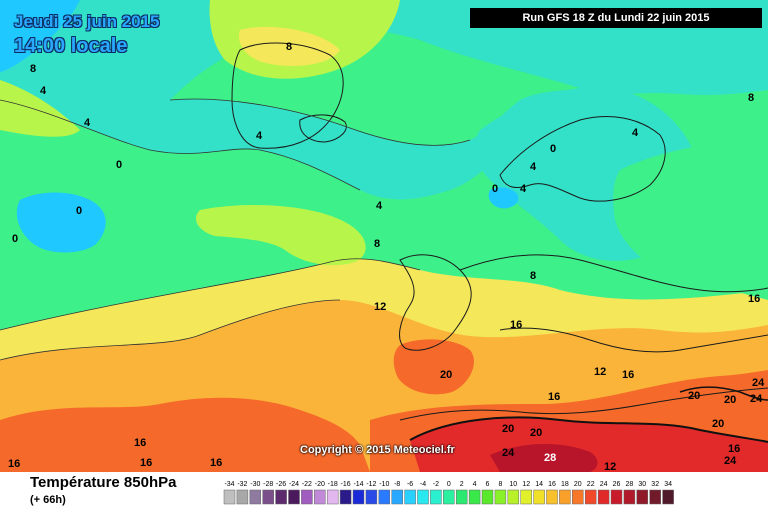 This screenshot has width=768, height=512. What do you see at coordinates (255, 484) in the screenshot?
I see `scale-tick-label: -30` at bounding box center [255, 484].